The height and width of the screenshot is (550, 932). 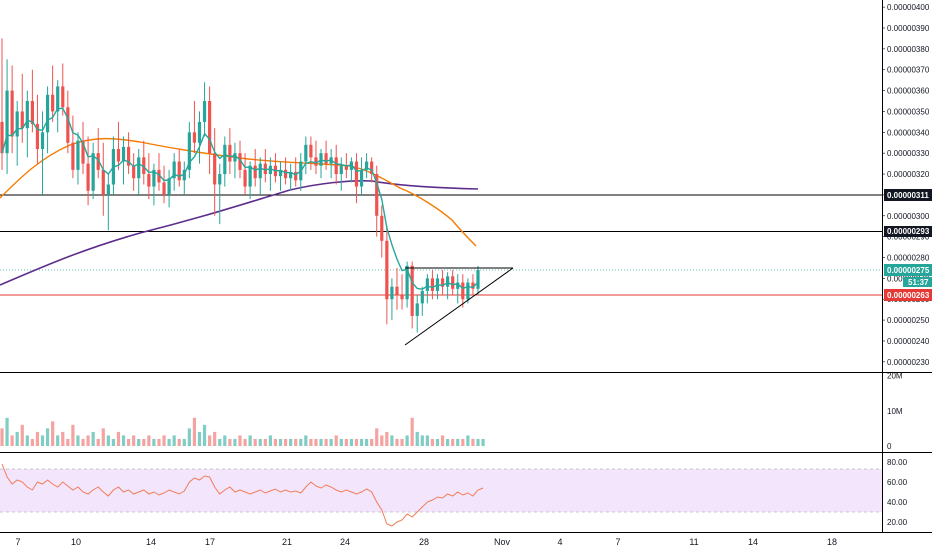 What do you see at coordinates (559, 542) in the screenshot?
I see `time-tick-label: 4` at bounding box center [559, 542].